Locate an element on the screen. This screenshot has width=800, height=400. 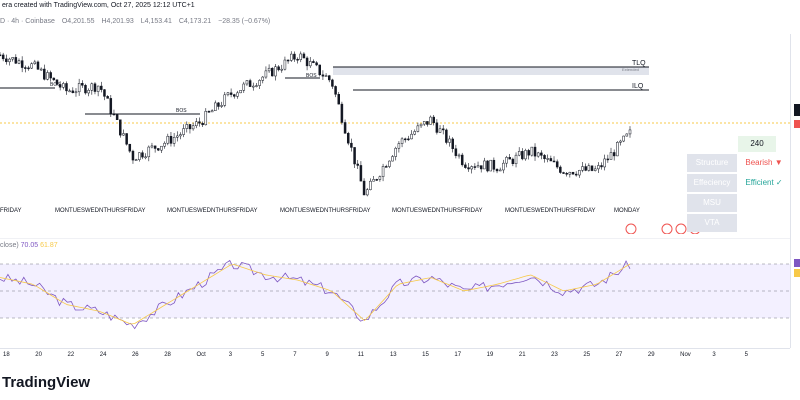
tlq-zone is located at coordinates (491, 71).